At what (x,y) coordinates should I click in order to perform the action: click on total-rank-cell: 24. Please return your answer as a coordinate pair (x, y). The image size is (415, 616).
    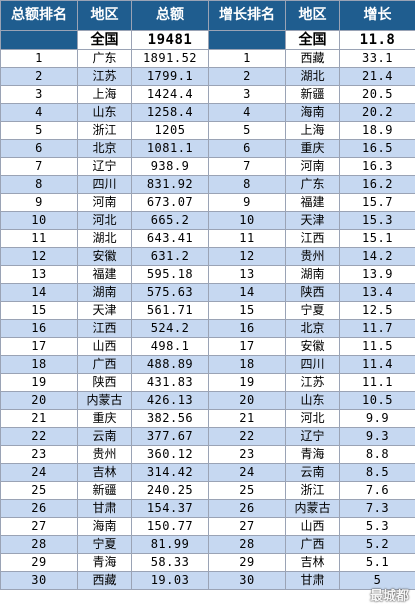
    Looking at the image, I should click on (39, 472).